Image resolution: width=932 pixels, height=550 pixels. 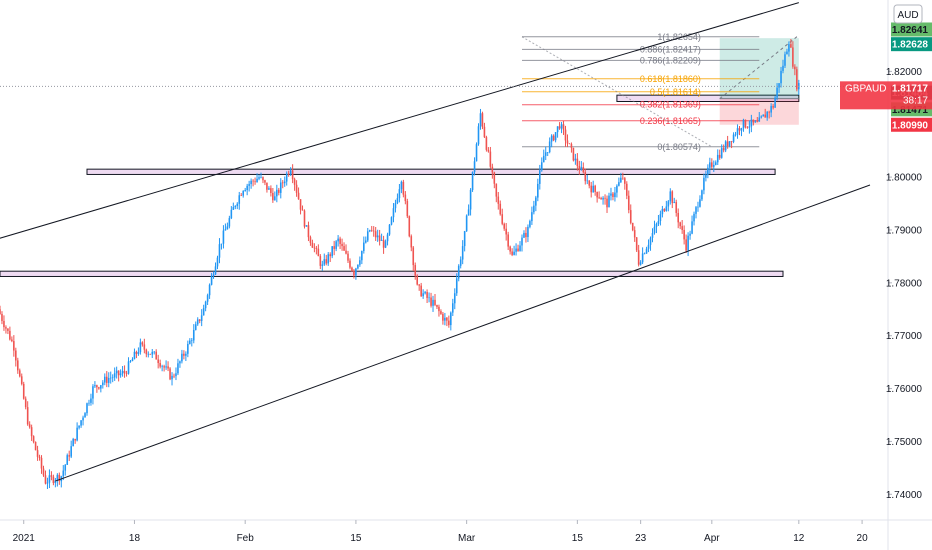 I want to click on y-tick-label-4: 1.78000, so click(x=904, y=283).